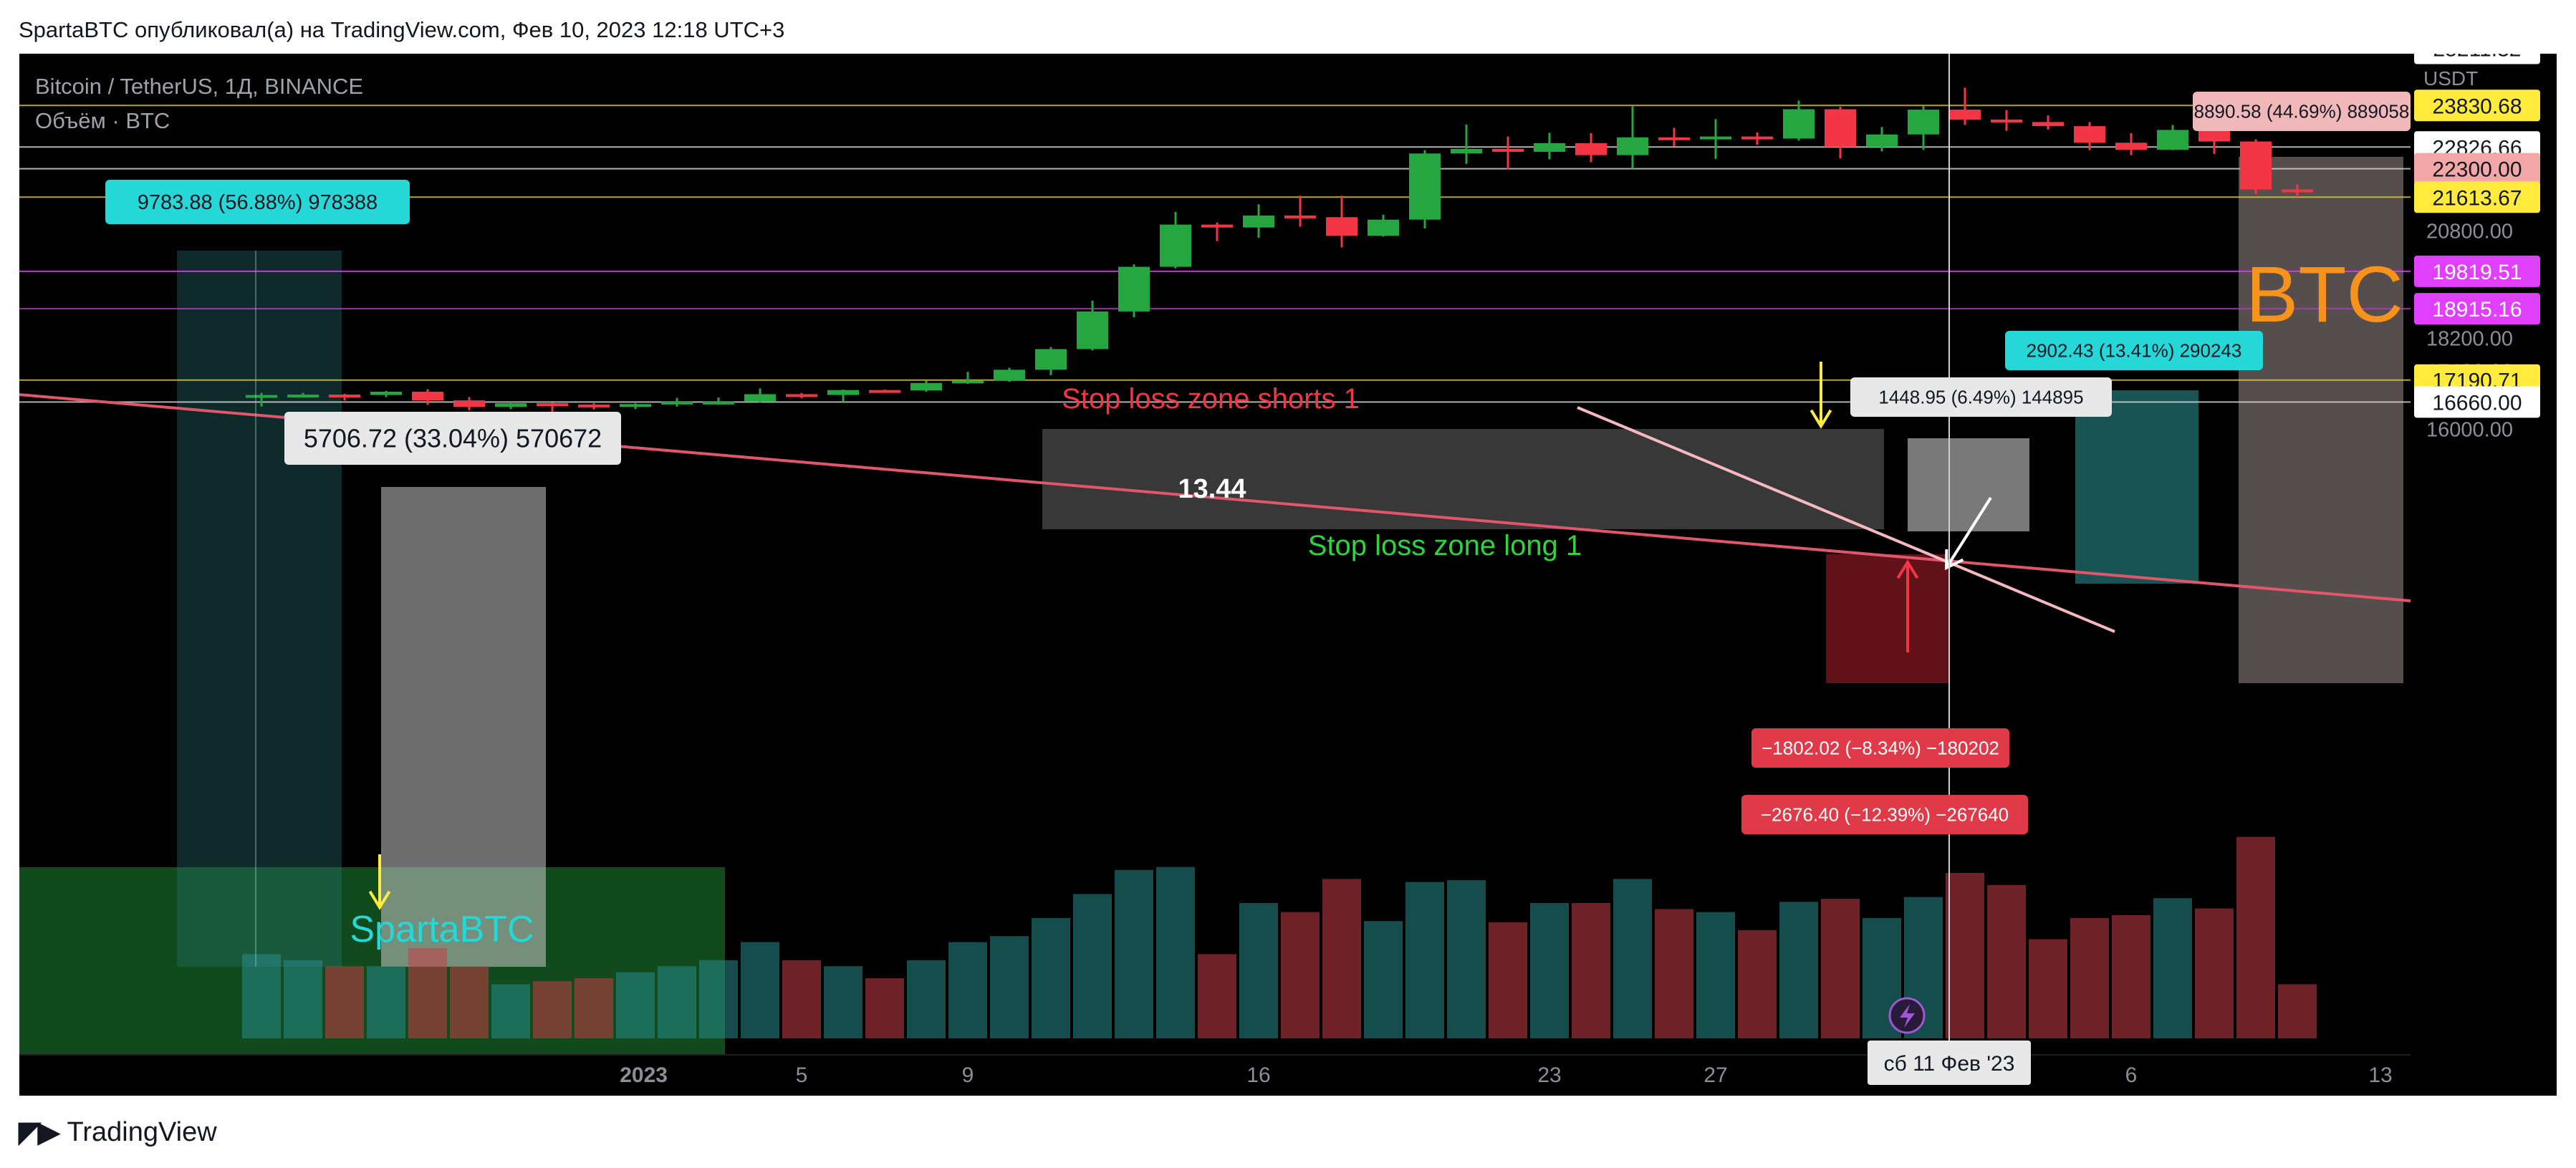 The image size is (2576, 1168). What do you see at coordinates (2484, 554) in the screenshot?
I see `price-axis-bg` at bounding box center [2484, 554].